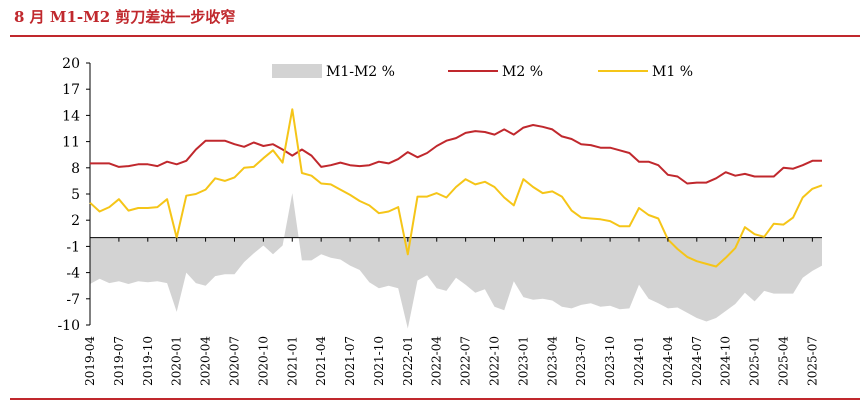  Describe the element at coordinates (73, 274) in the screenshot. I see `y-tick-label: -4` at that location.